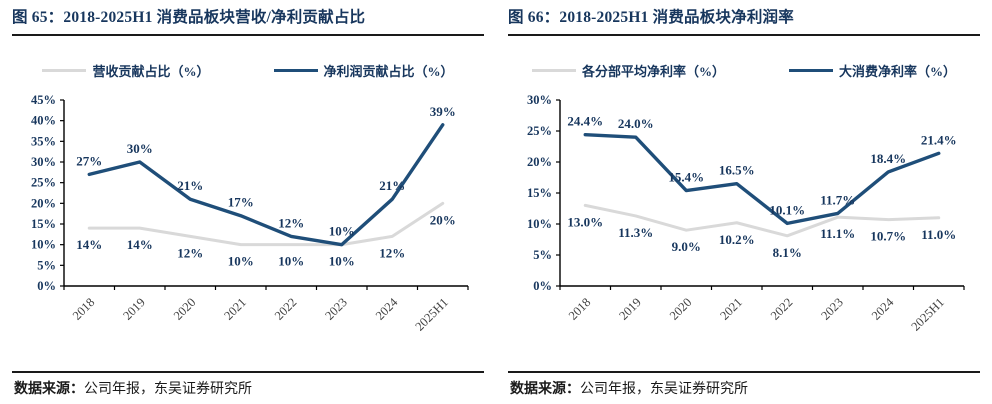  What do you see at coordinates (888, 236) in the screenshot?
I see `svg-text: 10.7%` at bounding box center [888, 236].